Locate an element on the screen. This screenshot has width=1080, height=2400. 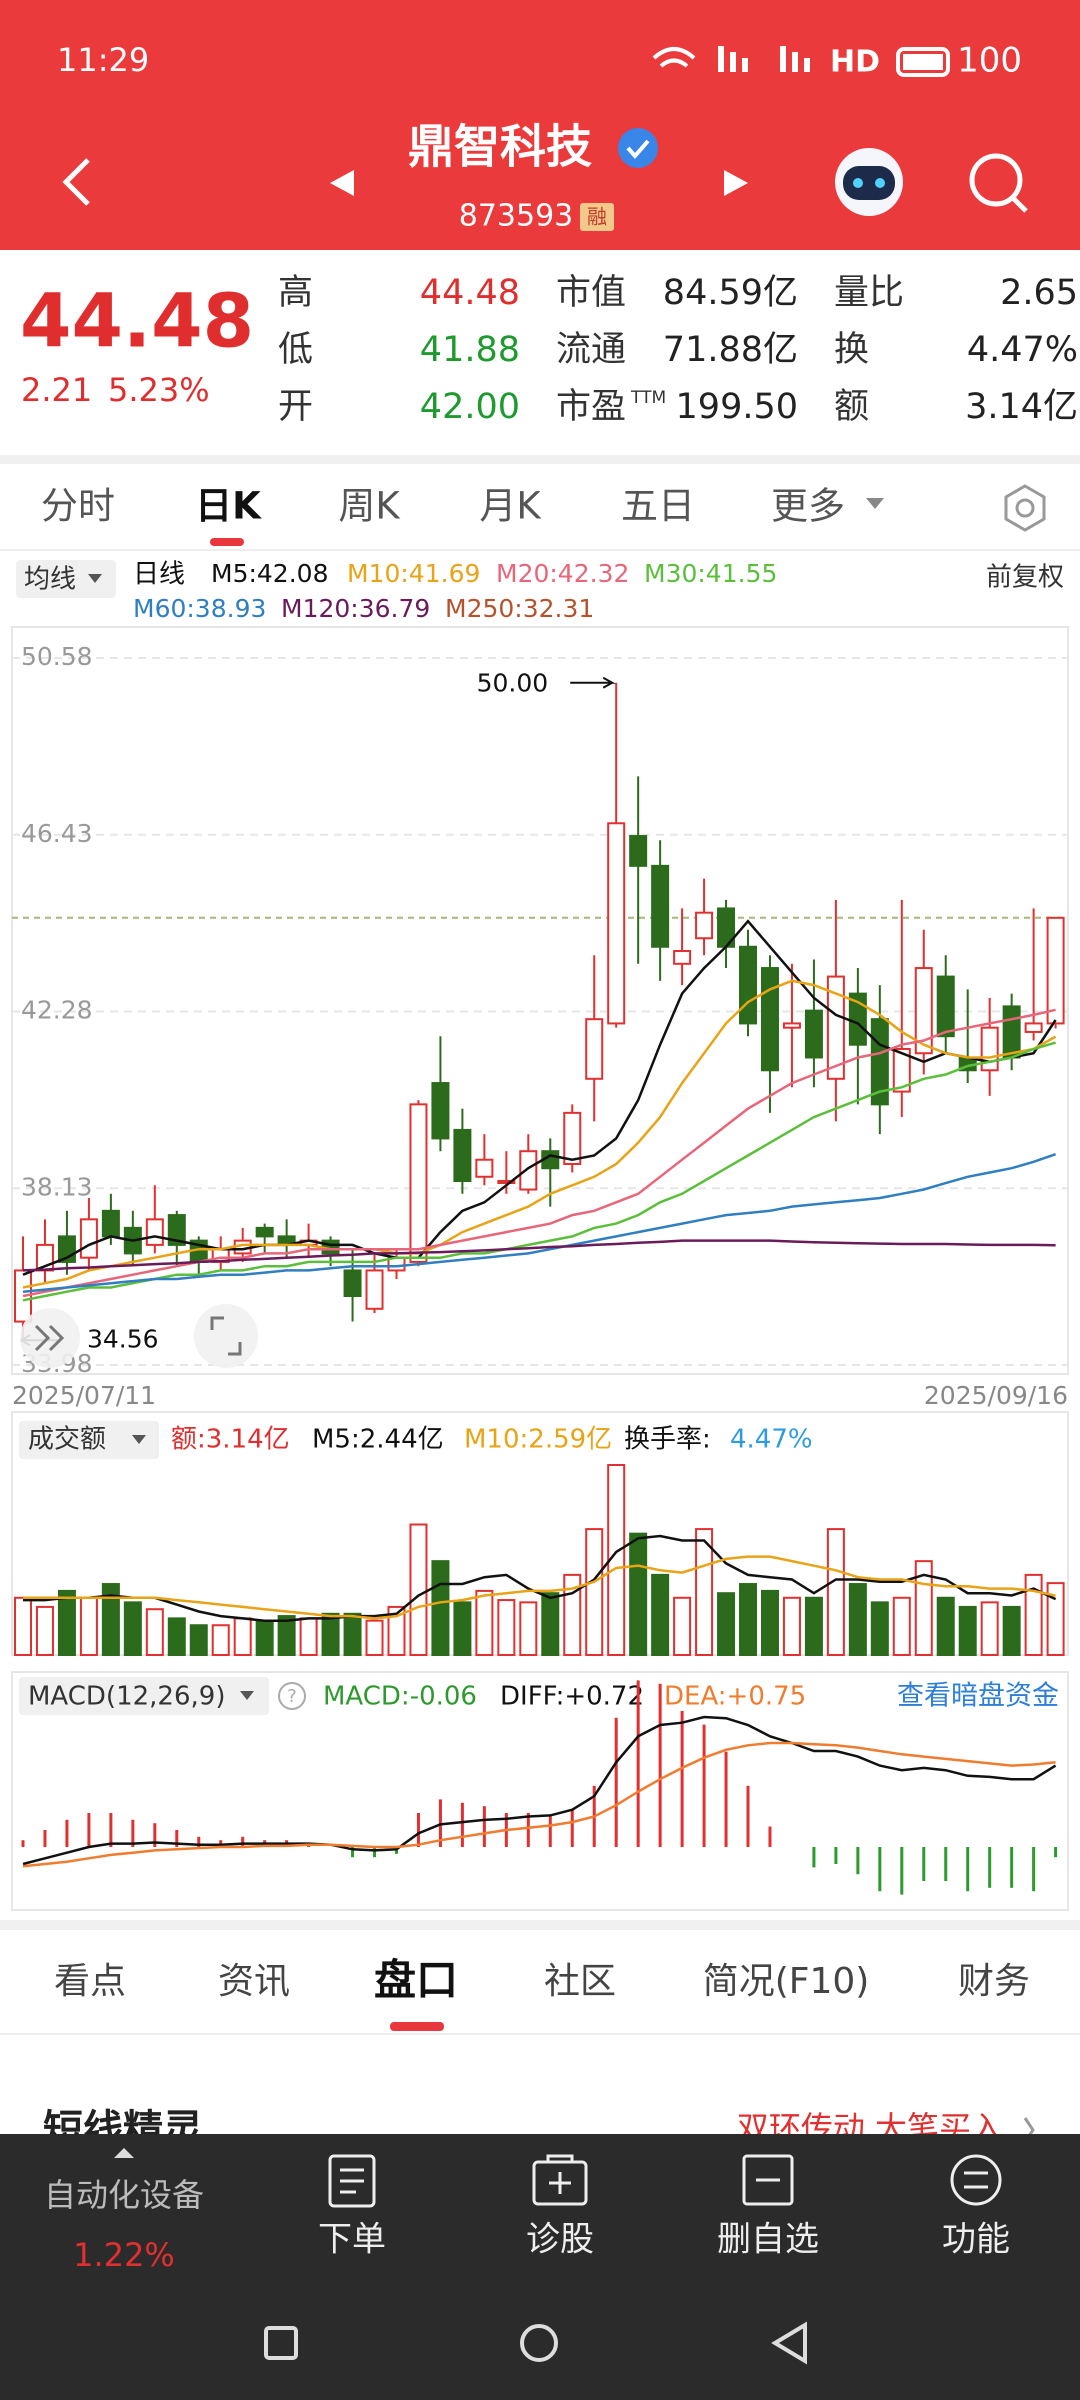
settings-button is located at coordinates (1025, 508).